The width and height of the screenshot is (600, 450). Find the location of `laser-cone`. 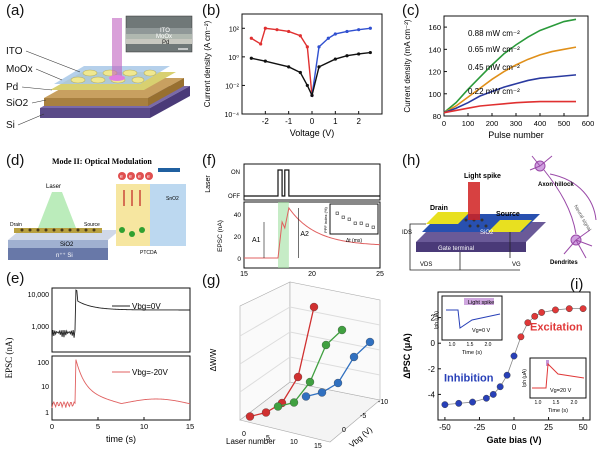

laser-cone is located at coordinates (57, 210).